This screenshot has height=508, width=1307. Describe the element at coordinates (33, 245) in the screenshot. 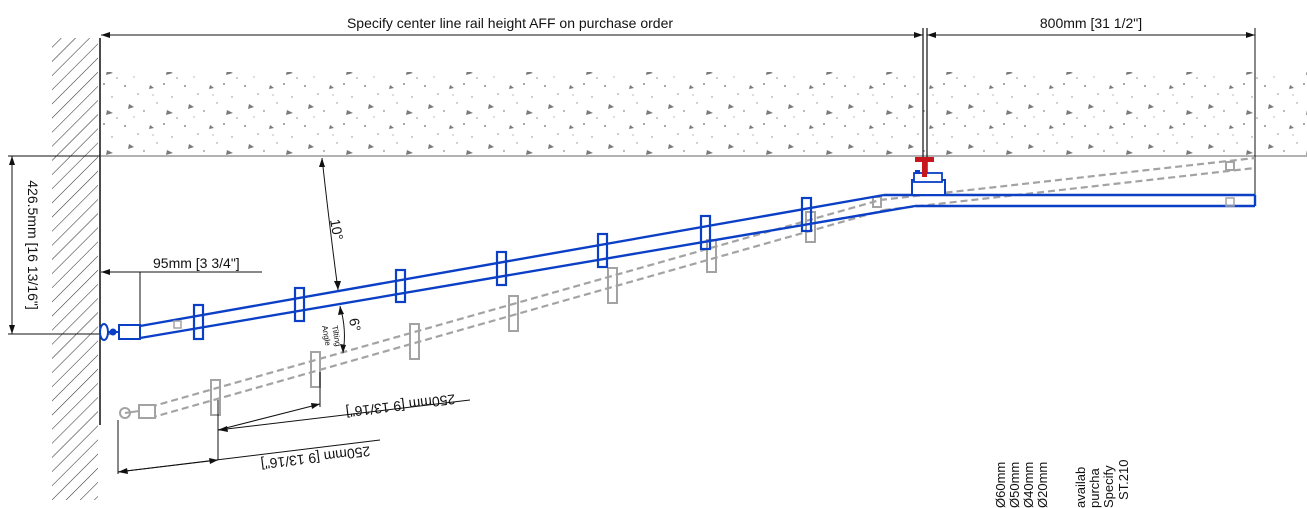

I see `vertical-dimension-label: 426.5mm [16 13/16"]` at that location.